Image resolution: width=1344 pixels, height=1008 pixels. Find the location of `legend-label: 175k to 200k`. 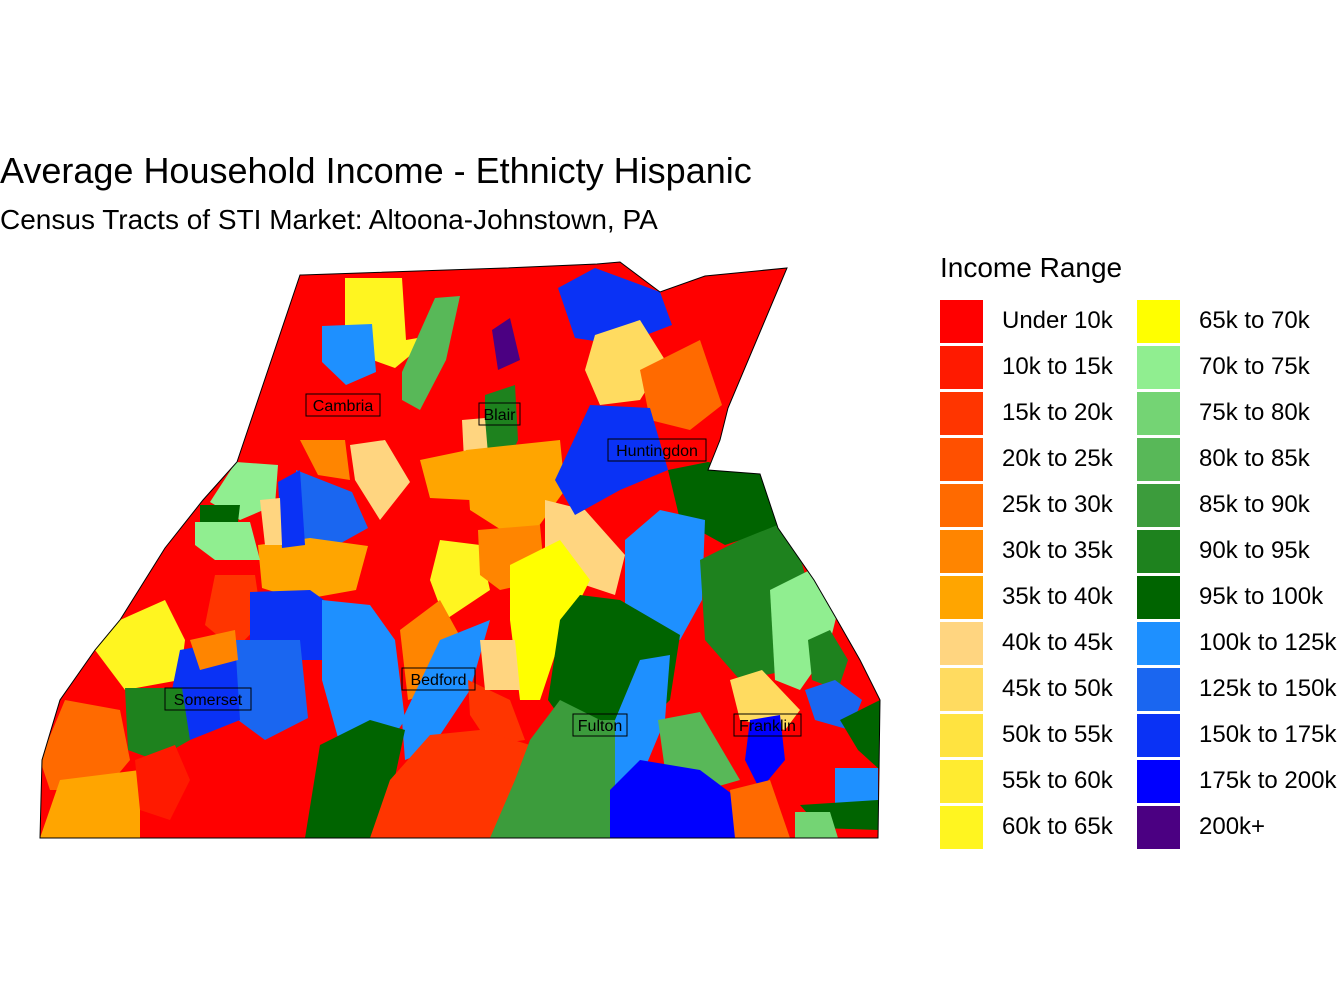

legend-label: 175k to 200k is located at coordinates (1268, 780).